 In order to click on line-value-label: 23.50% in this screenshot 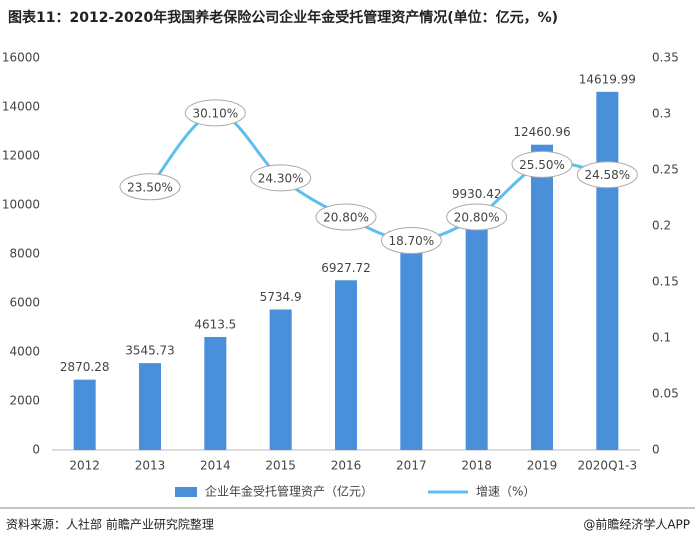, I will do `click(150, 187)`.